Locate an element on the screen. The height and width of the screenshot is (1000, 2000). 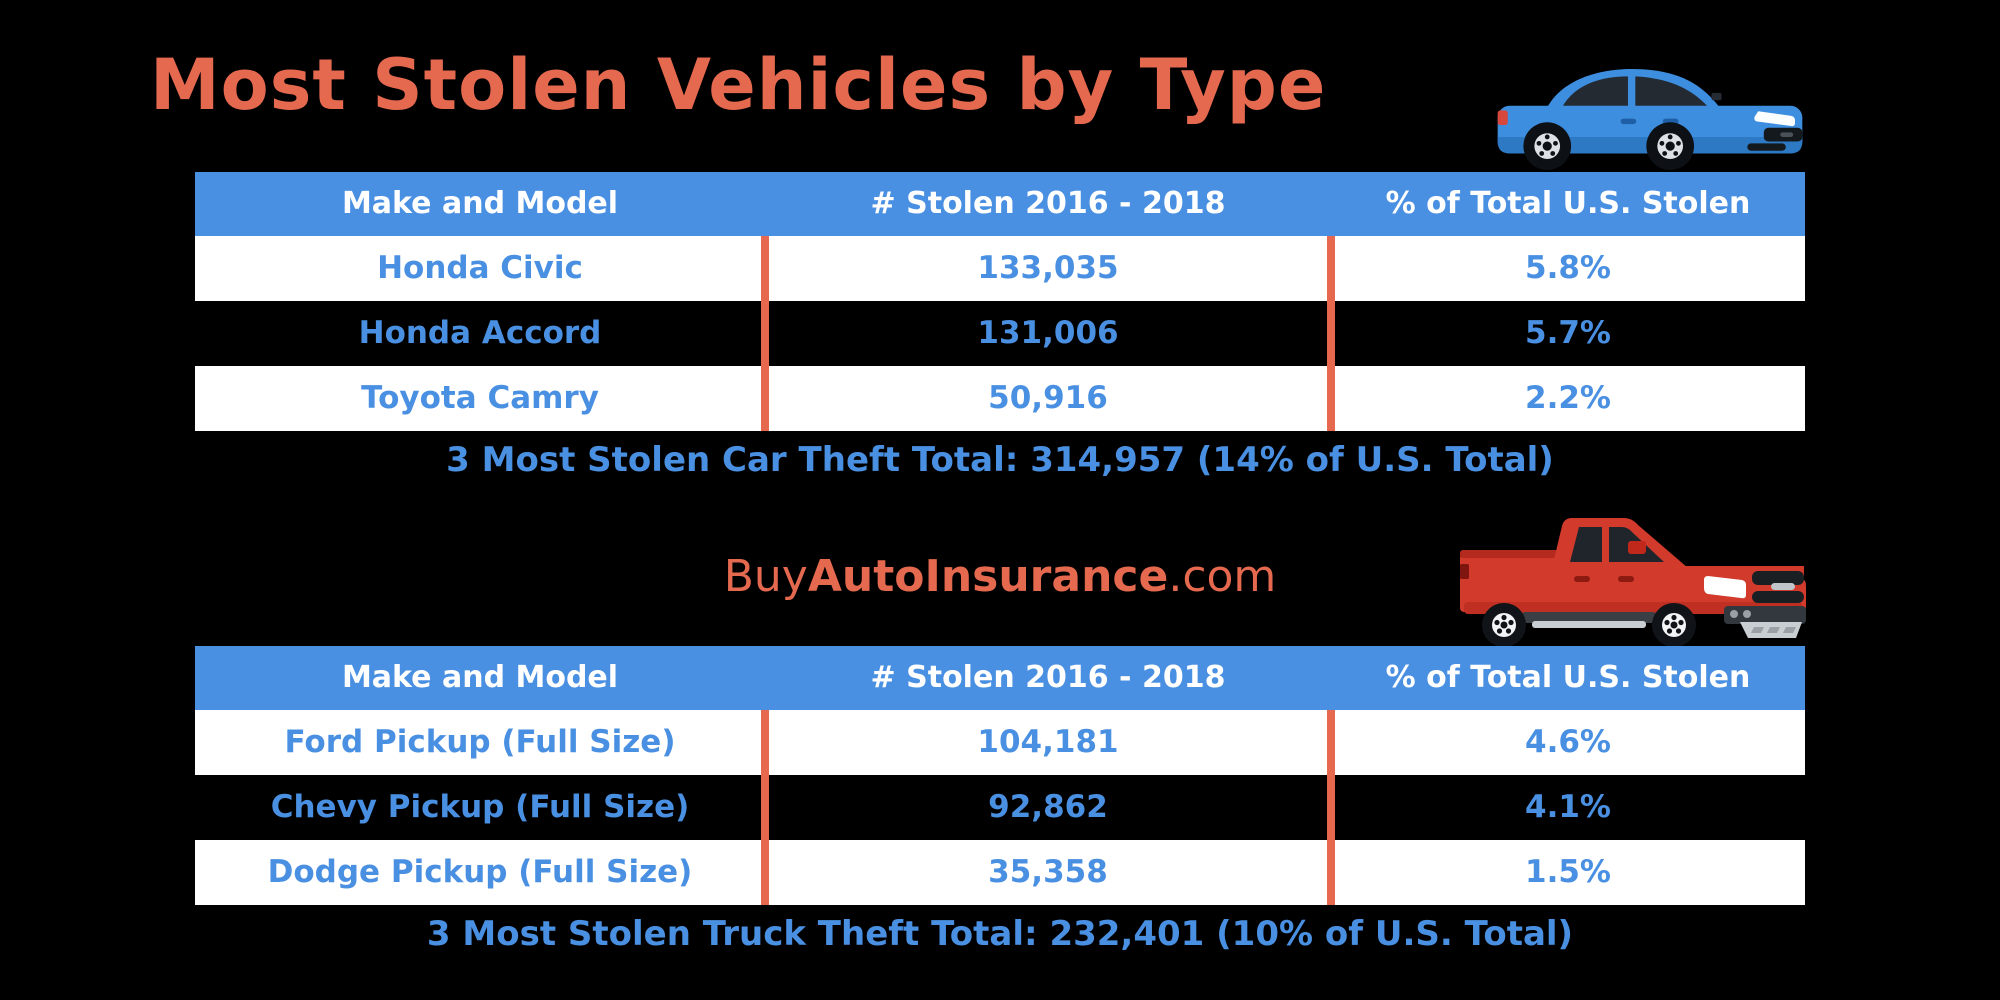
table-row: Chevy Pickup (Full Size) 92,862 4.1% is located at coordinates (1000, 807).